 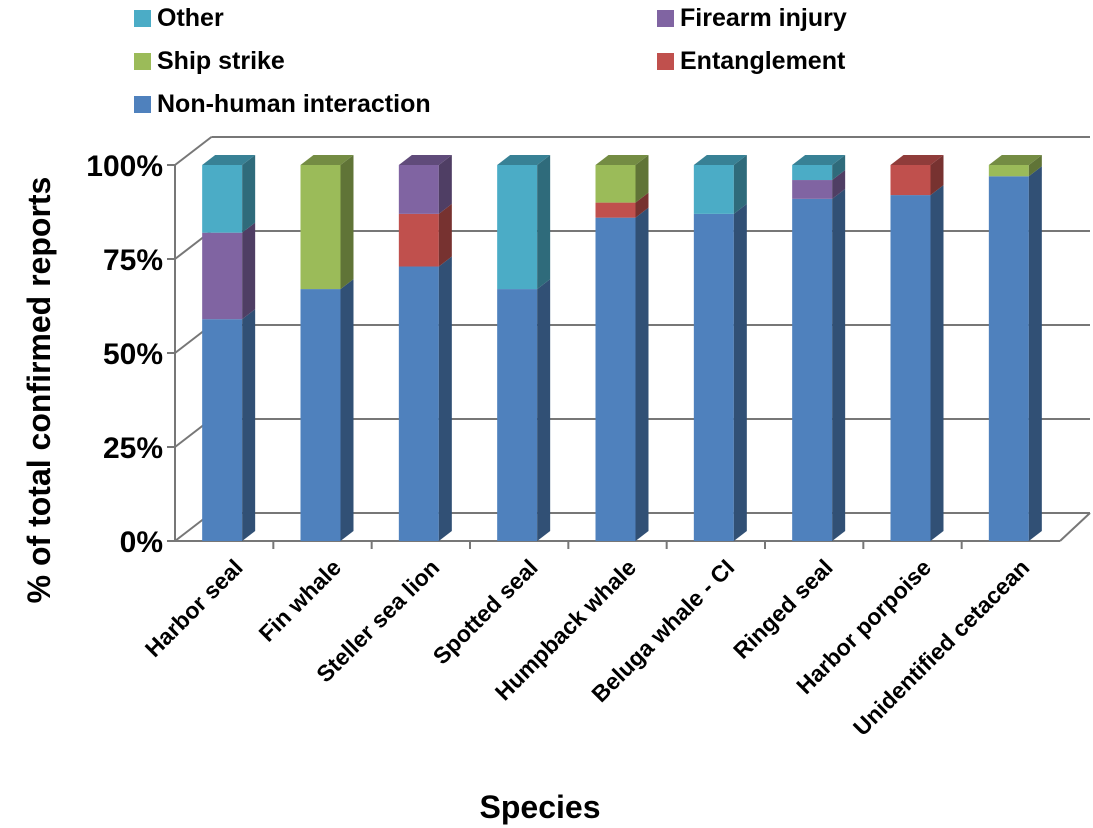 I want to click on y-tick-label: 0%, so click(x=141, y=542).